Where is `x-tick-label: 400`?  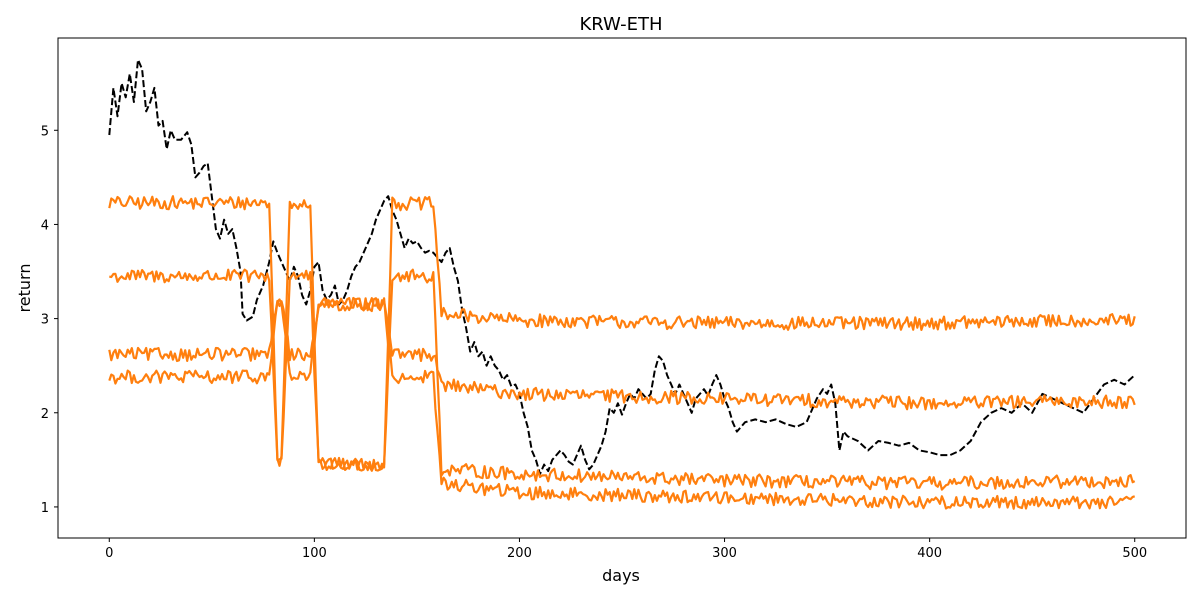 x-tick-label: 400 is located at coordinates (929, 553).